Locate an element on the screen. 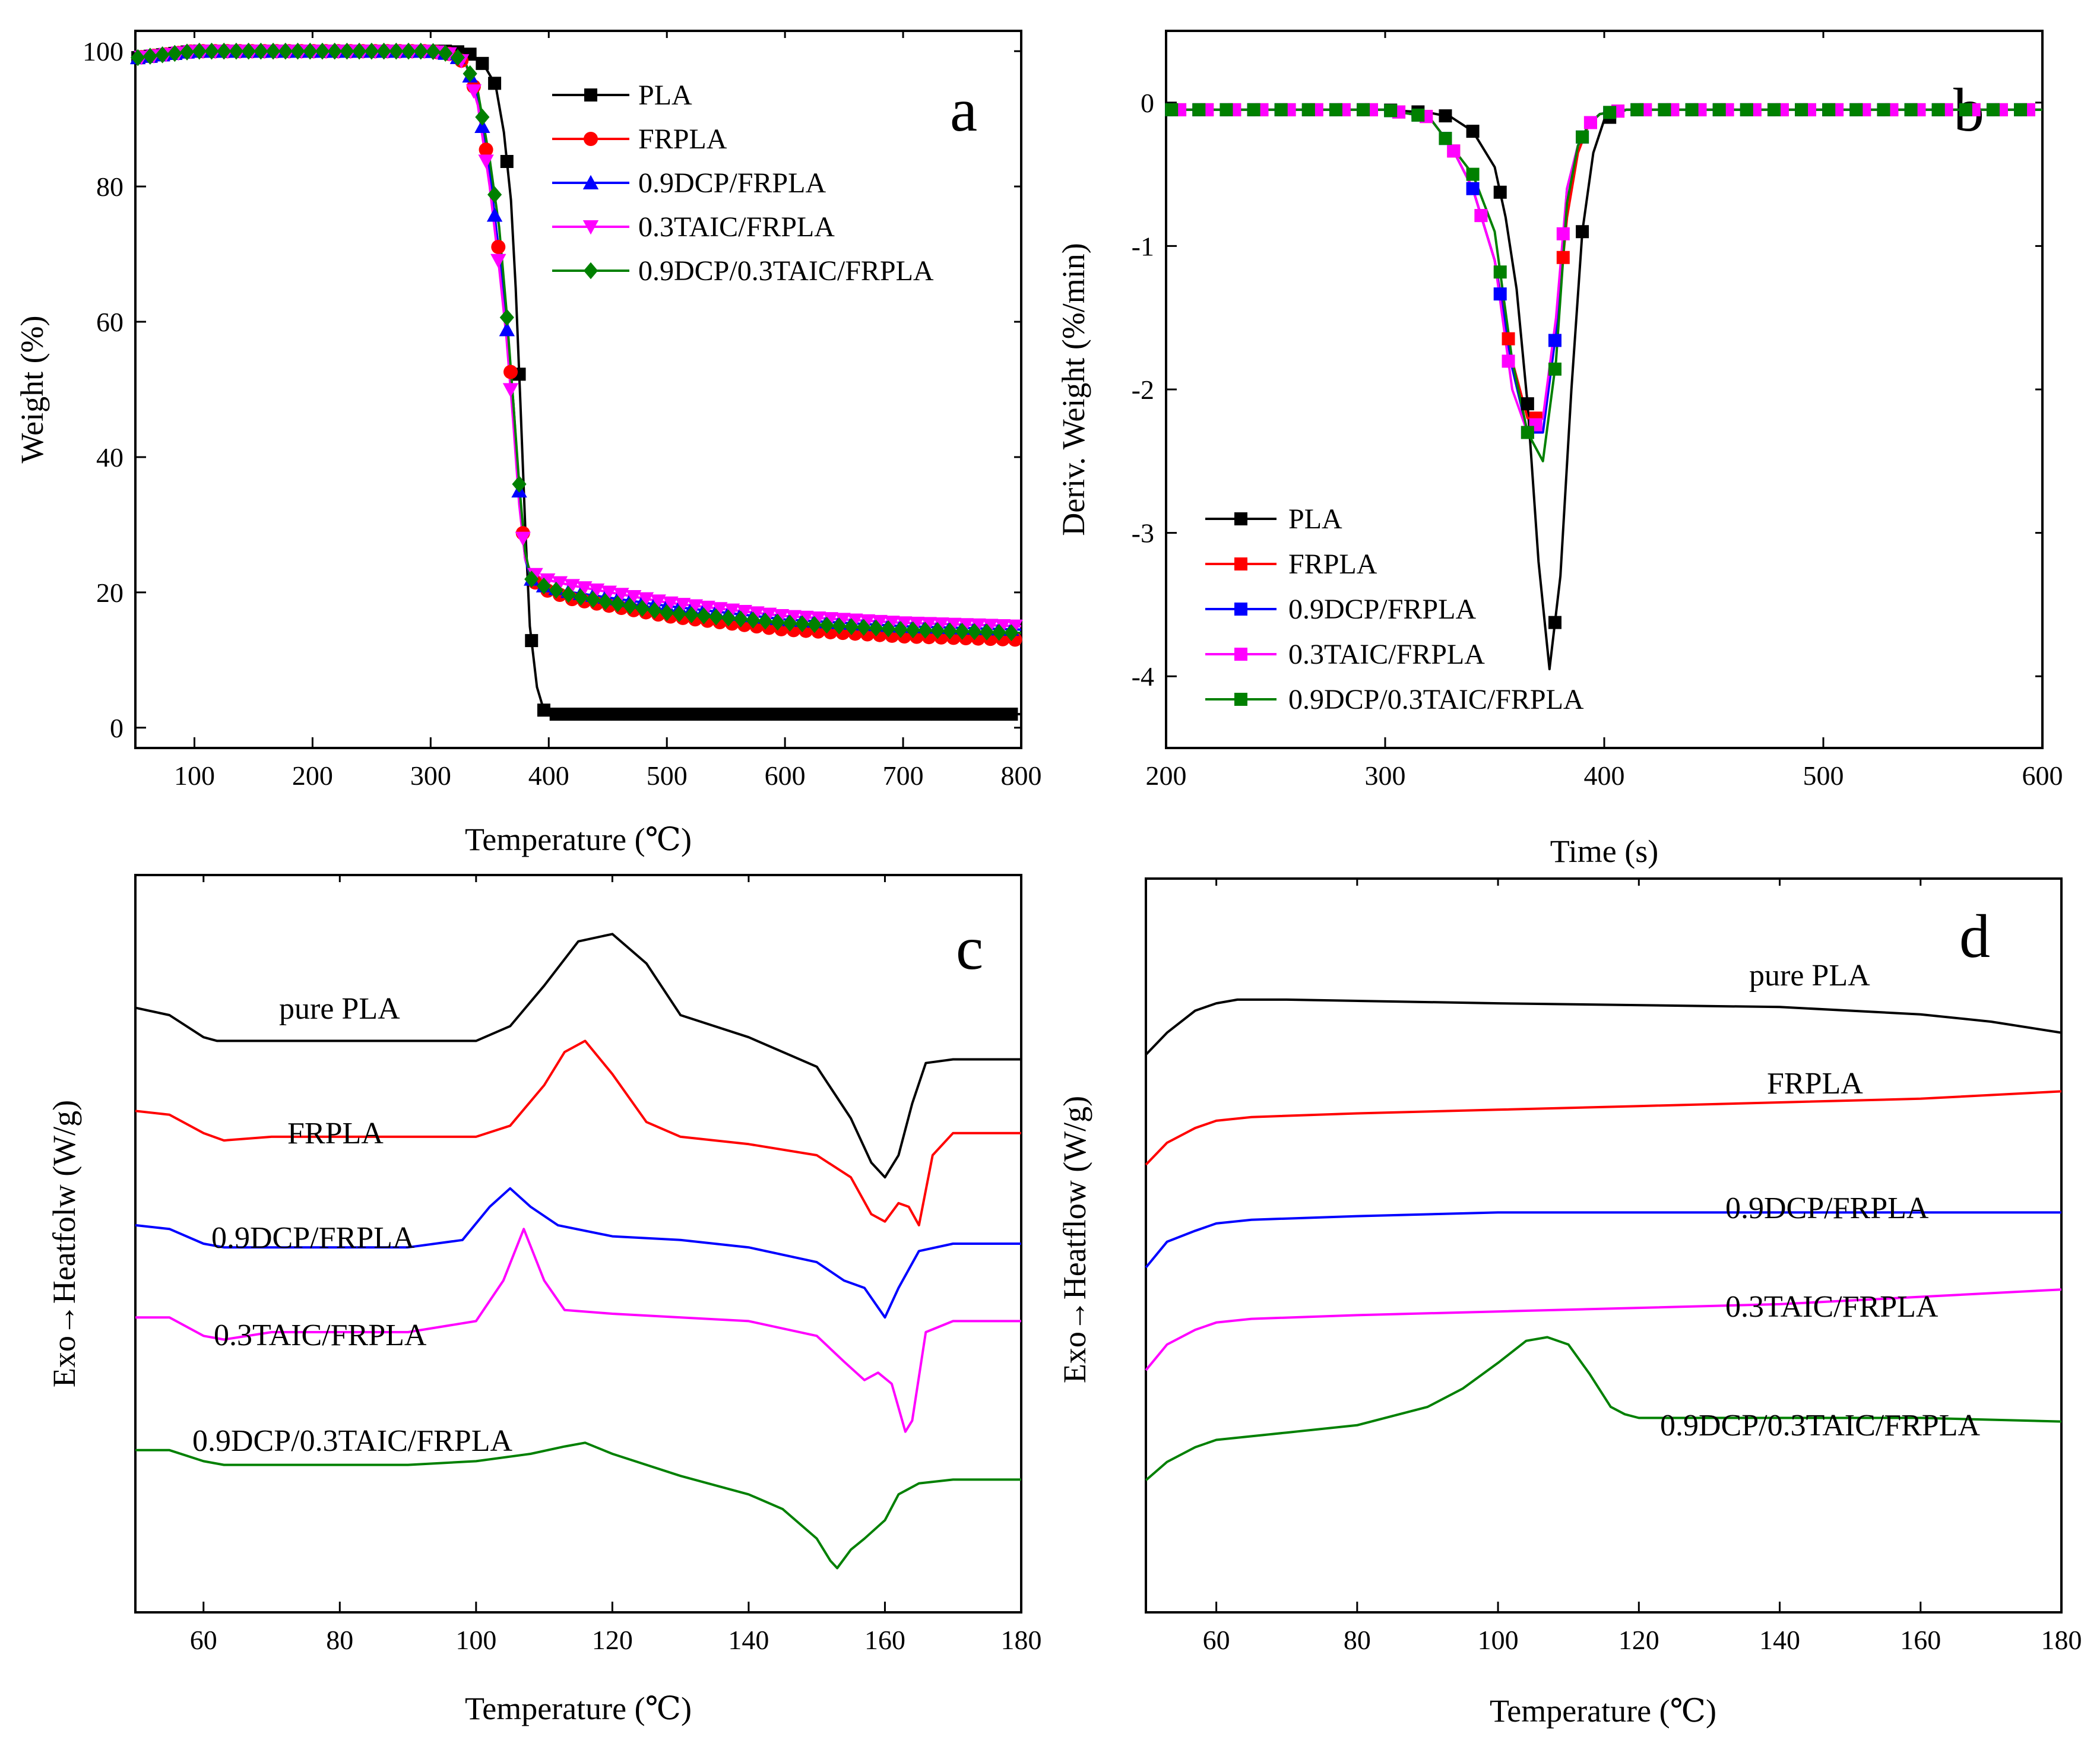 The image size is (2100, 1737). legend-a-pla: PLA is located at coordinates (665, 95).